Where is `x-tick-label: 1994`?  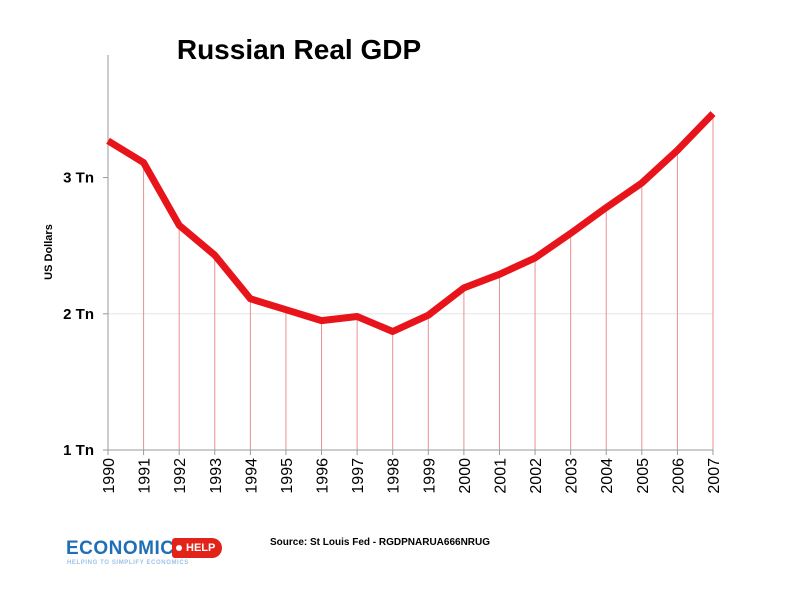 x-tick-label: 1994 is located at coordinates (251, 476).